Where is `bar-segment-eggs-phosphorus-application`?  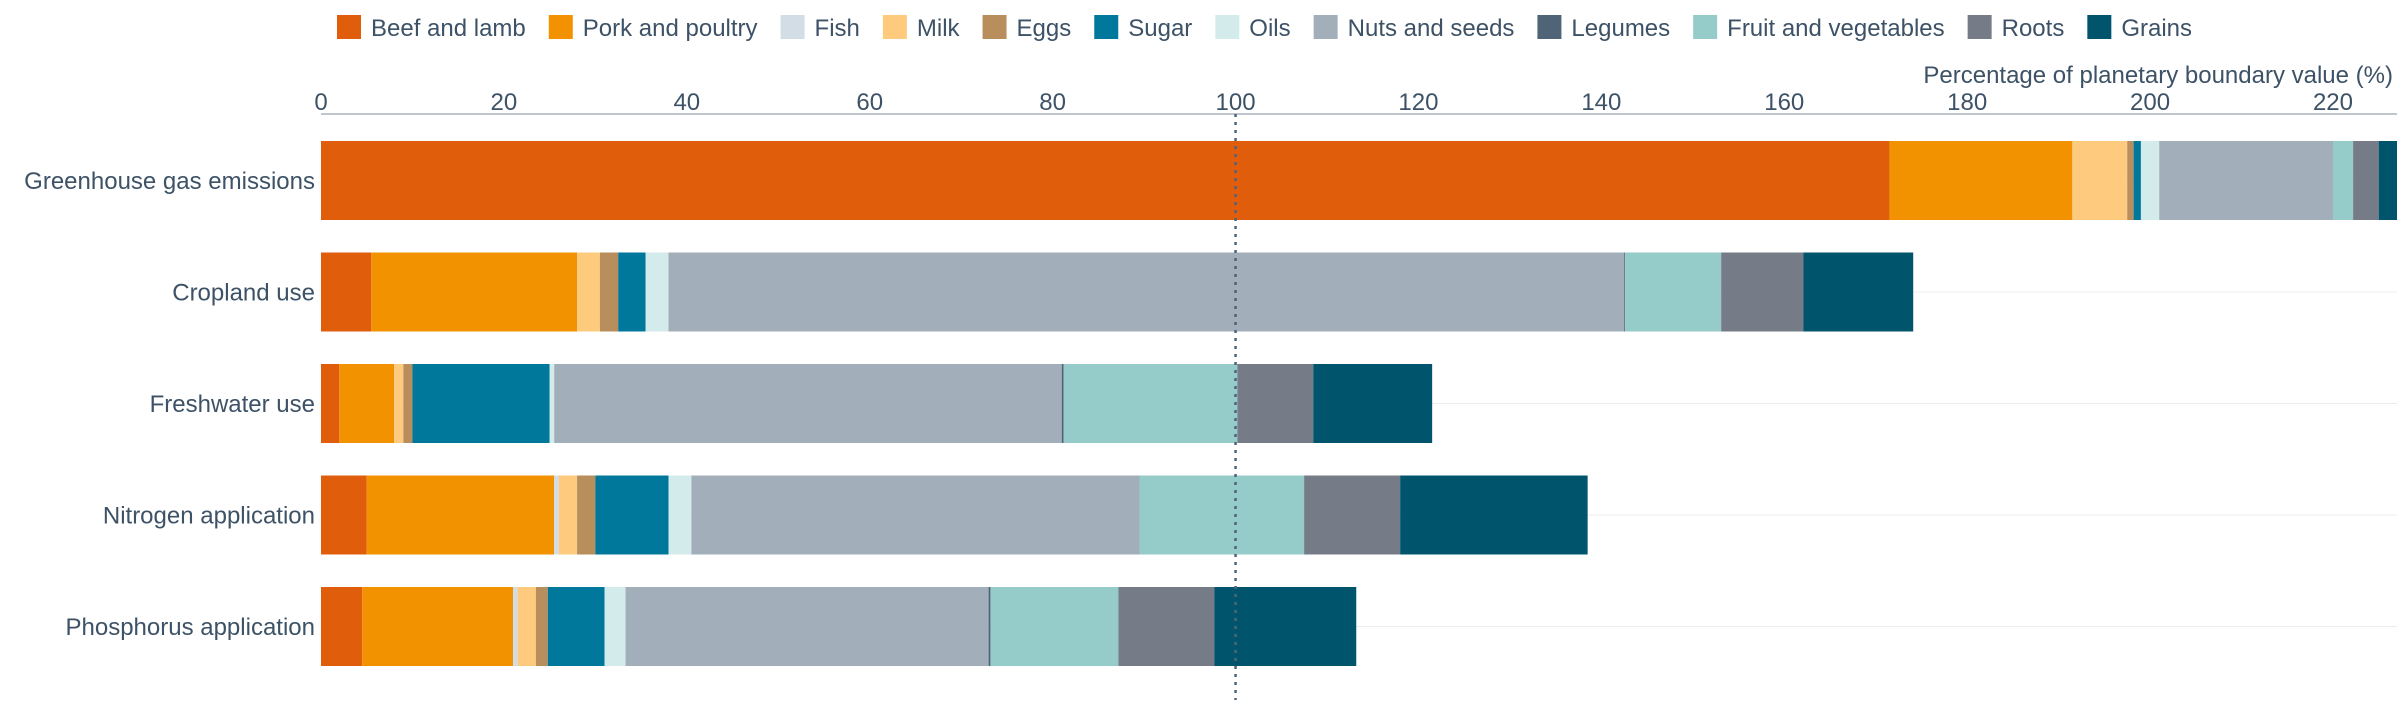 bar-segment-eggs-phosphorus-application is located at coordinates (541, 626).